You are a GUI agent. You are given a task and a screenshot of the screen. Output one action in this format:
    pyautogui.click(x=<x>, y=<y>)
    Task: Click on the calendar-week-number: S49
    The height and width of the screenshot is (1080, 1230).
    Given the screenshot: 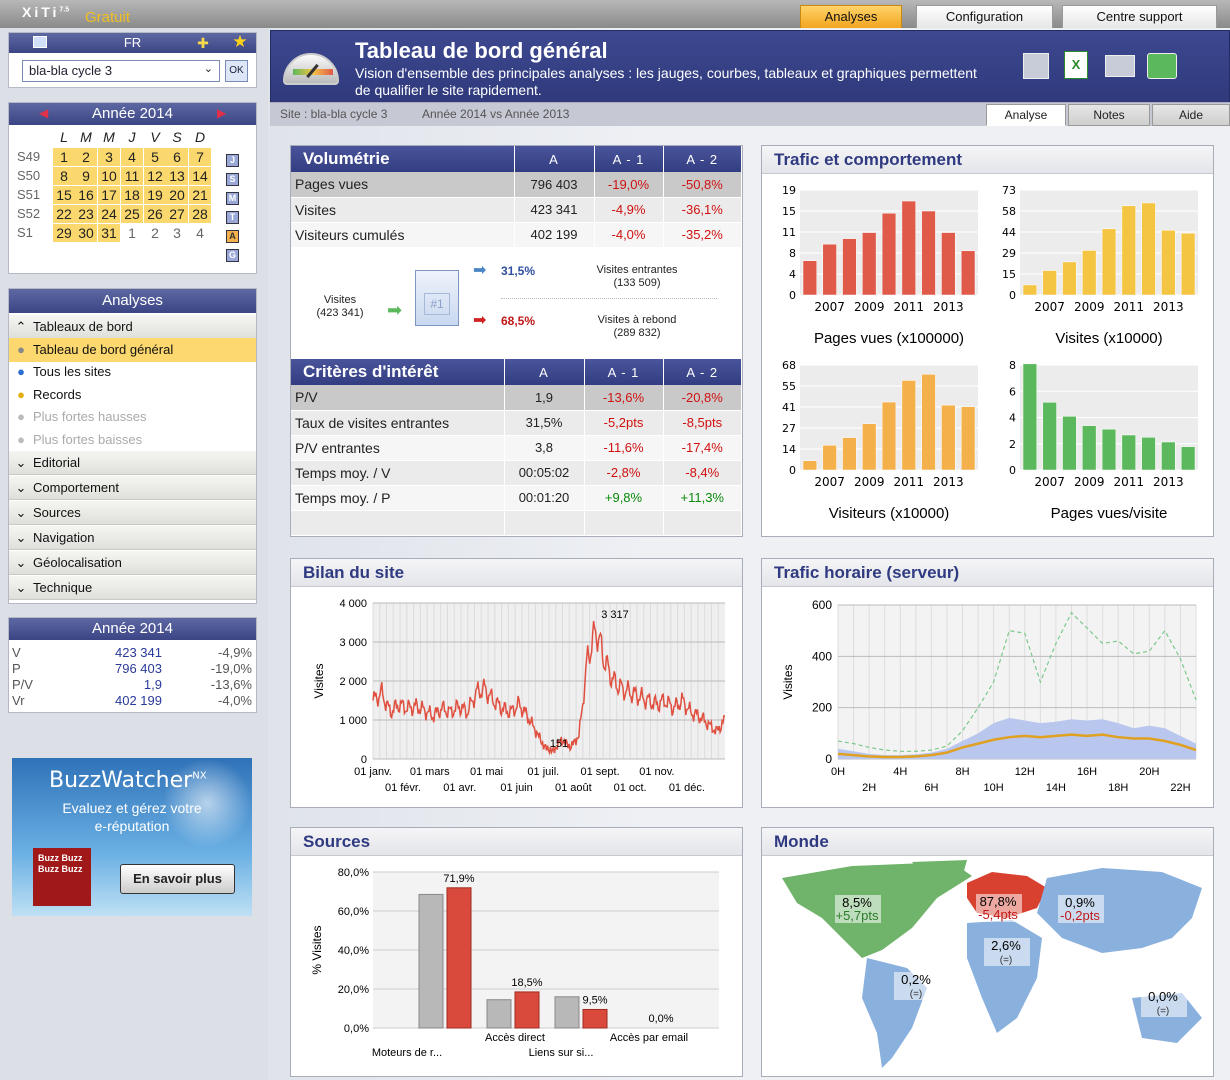 What is the action you would take?
    pyautogui.click(x=29, y=156)
    